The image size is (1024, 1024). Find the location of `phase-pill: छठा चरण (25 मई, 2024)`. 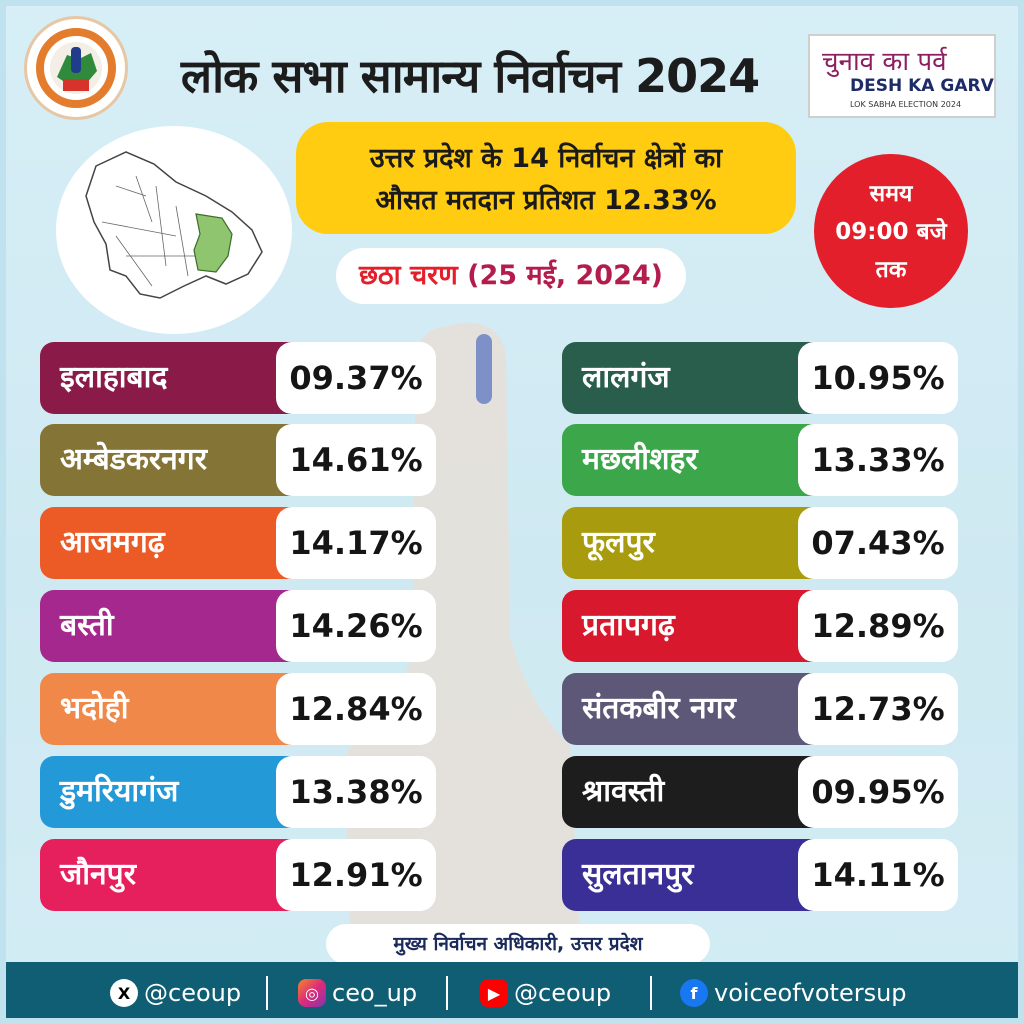

phase-pill: छठा चरण (25 मई, 2024) is located at coordinates (511, 276).